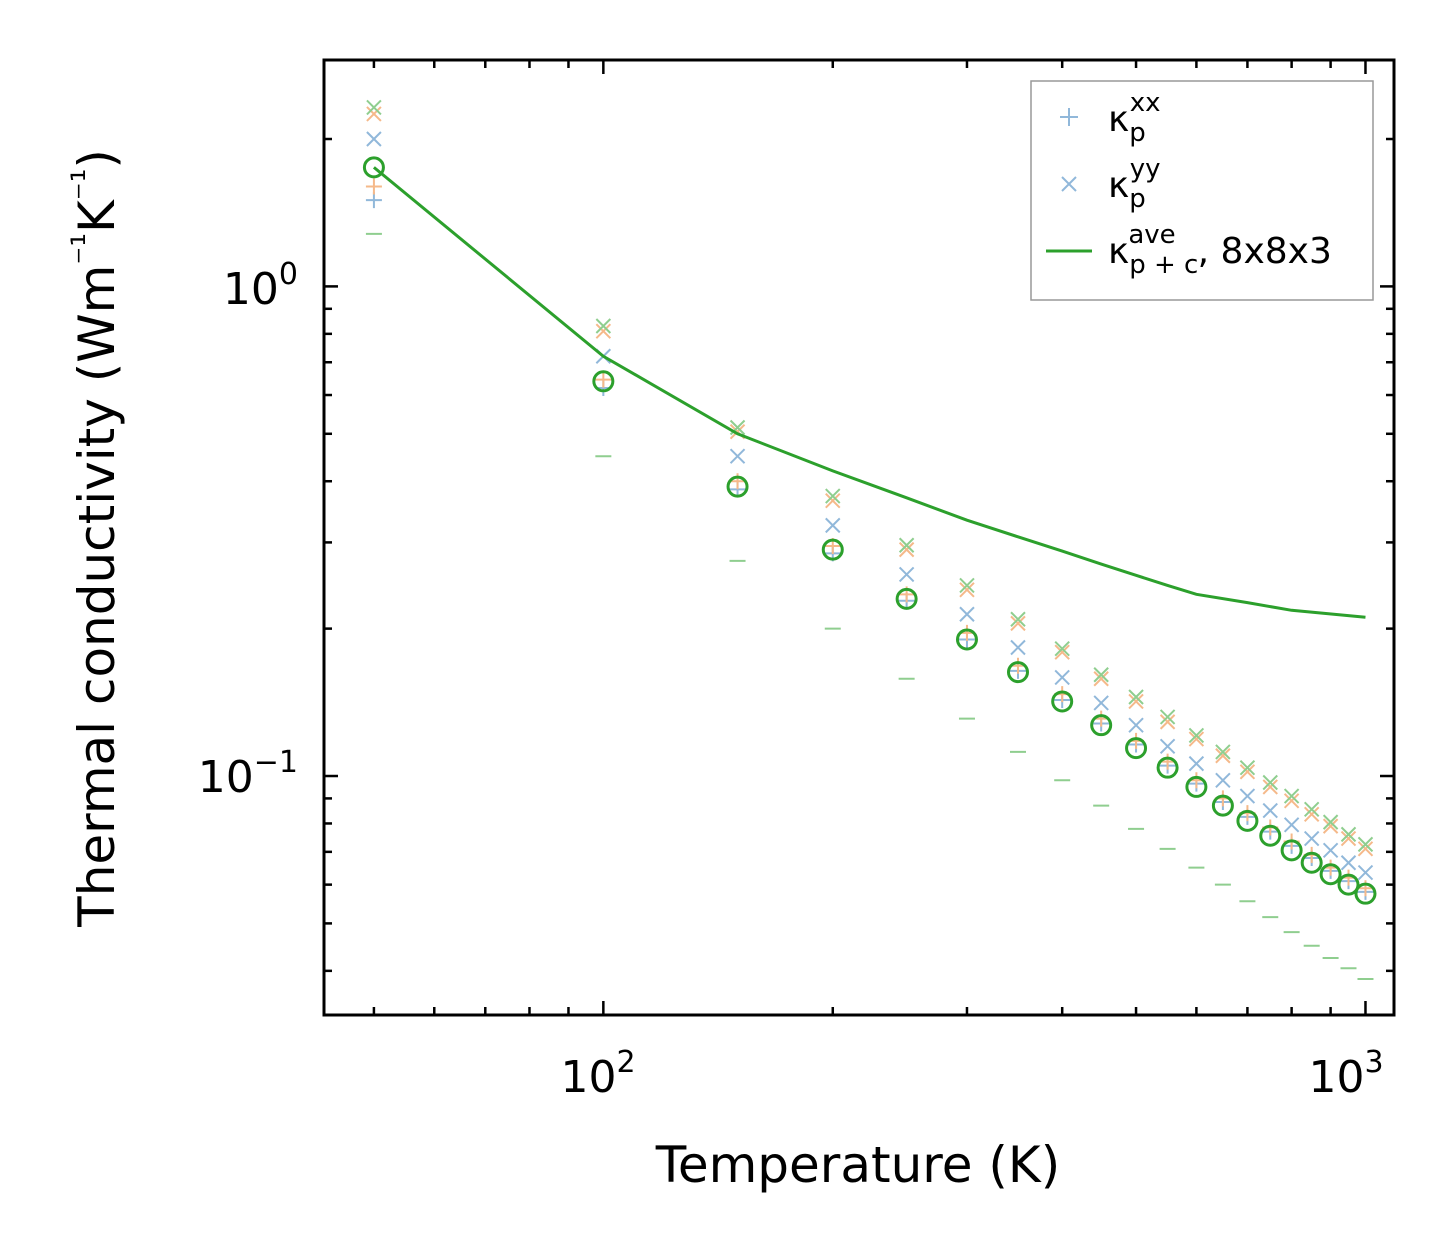 This screenshot has width=1454, height=1254. I want to click on legend: κpxx κpyy κp + cave, 8x8x3, so click(1202, 190).